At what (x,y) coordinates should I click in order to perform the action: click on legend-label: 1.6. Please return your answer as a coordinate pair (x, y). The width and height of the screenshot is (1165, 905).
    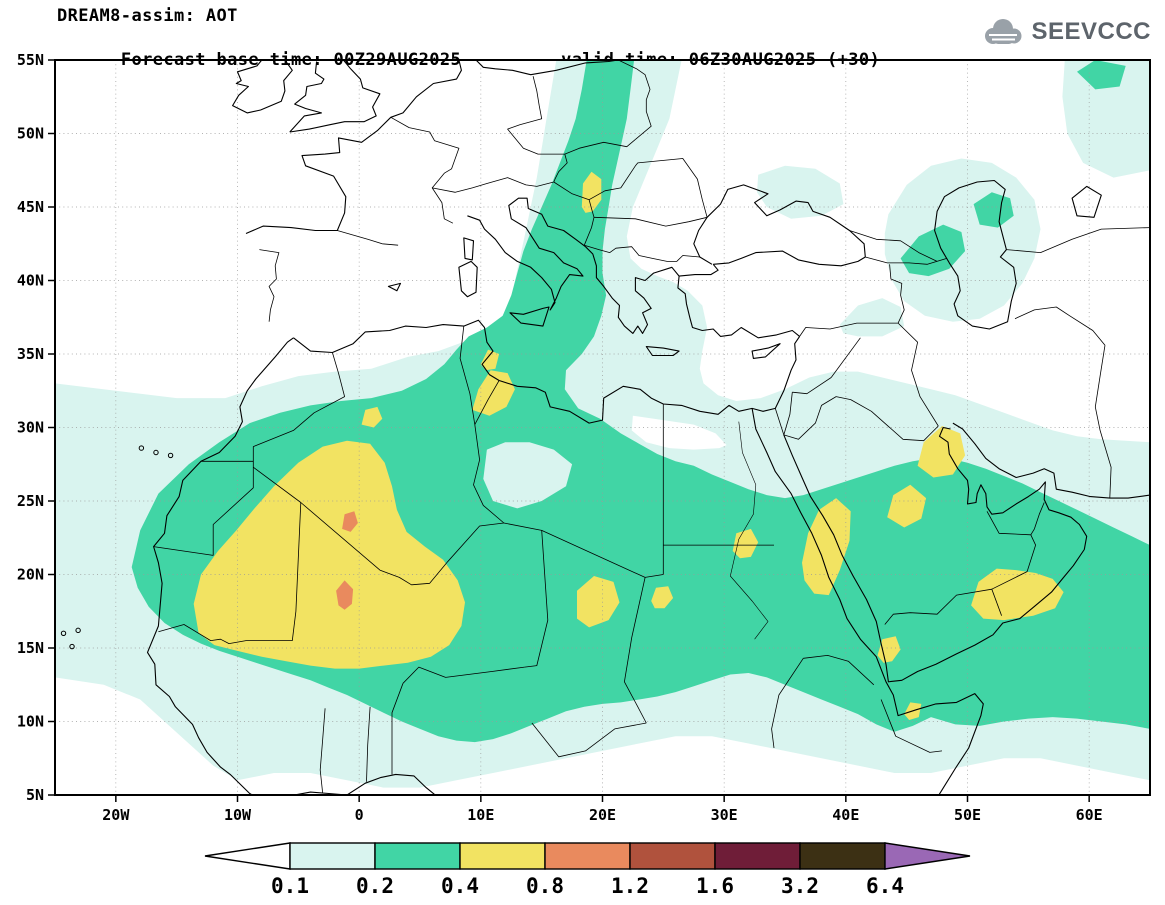
    Looking at the image, I should click on (715, 886).